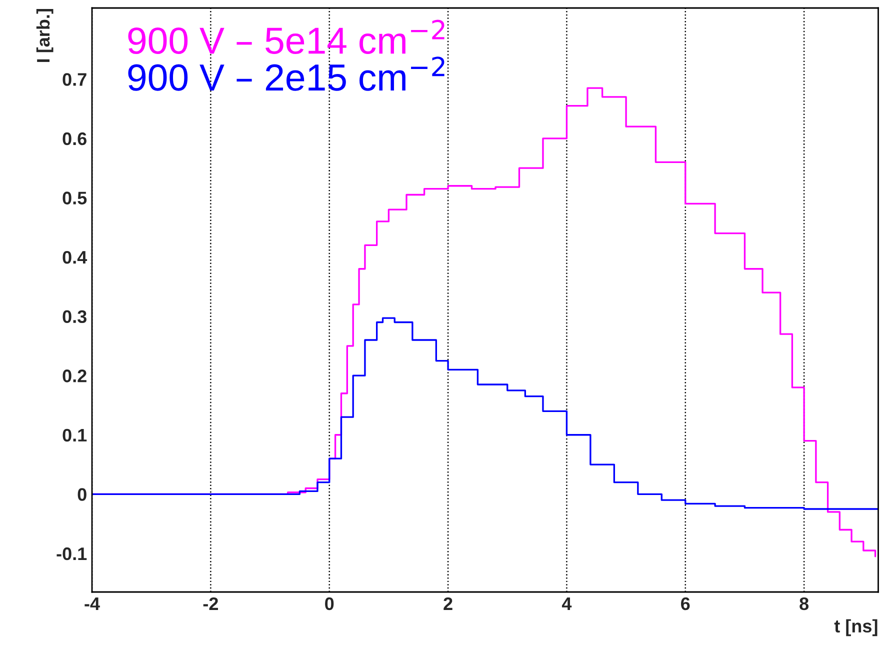  I want to click on x-tick-label: 8, so click(804, 603).